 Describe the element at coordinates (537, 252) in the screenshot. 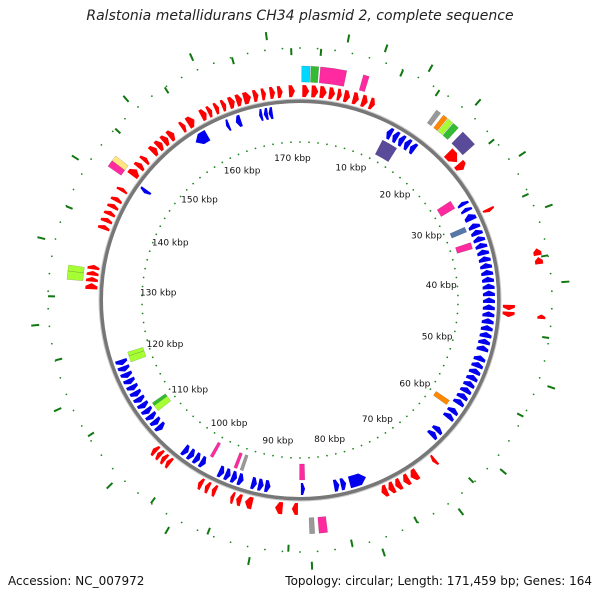

I see `outer-gene` at that location.